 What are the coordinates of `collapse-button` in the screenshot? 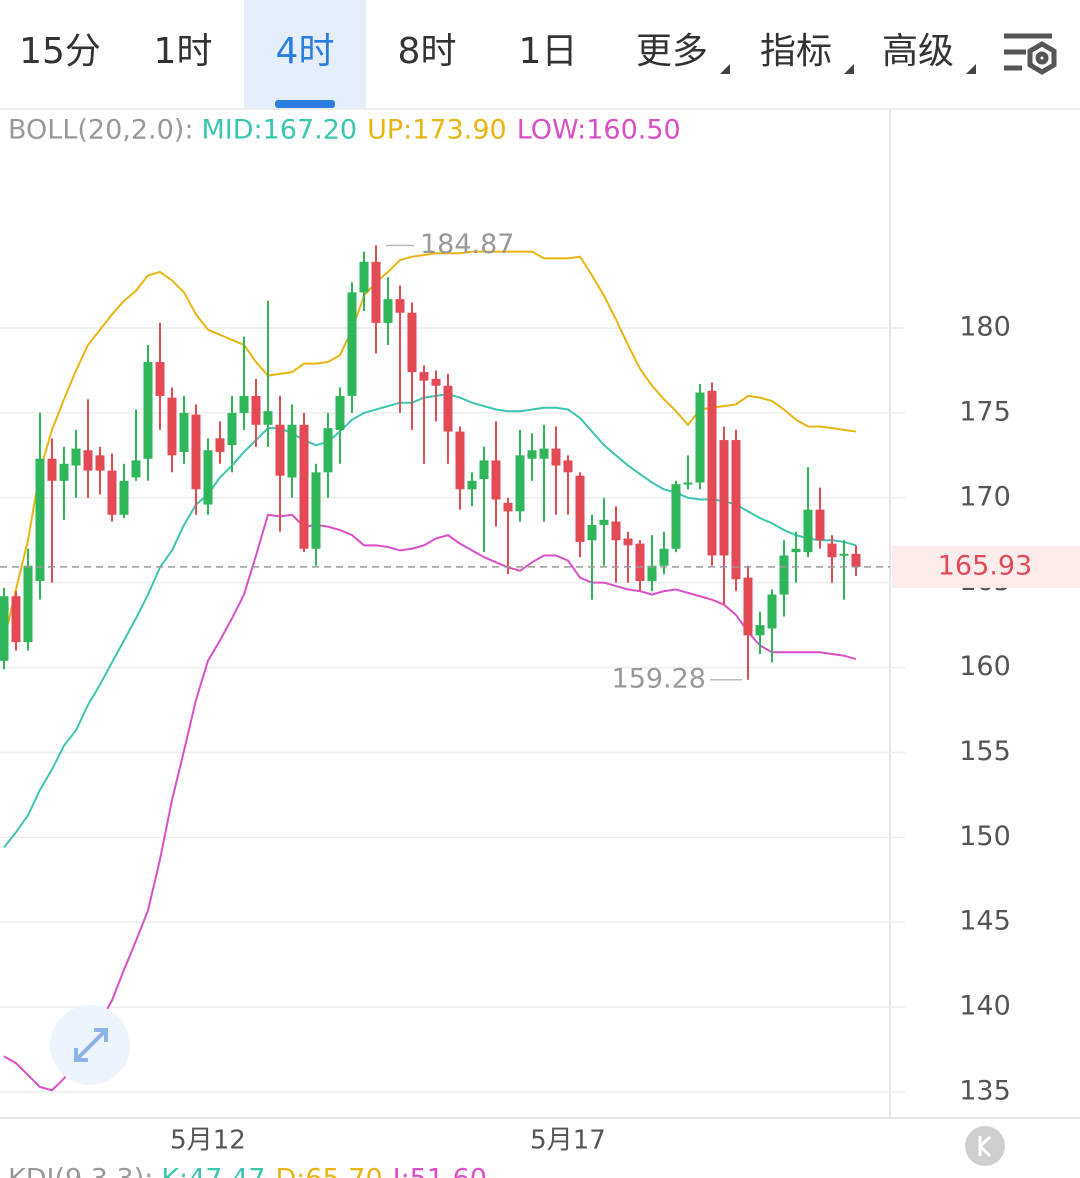 It's located at (985, 1146).